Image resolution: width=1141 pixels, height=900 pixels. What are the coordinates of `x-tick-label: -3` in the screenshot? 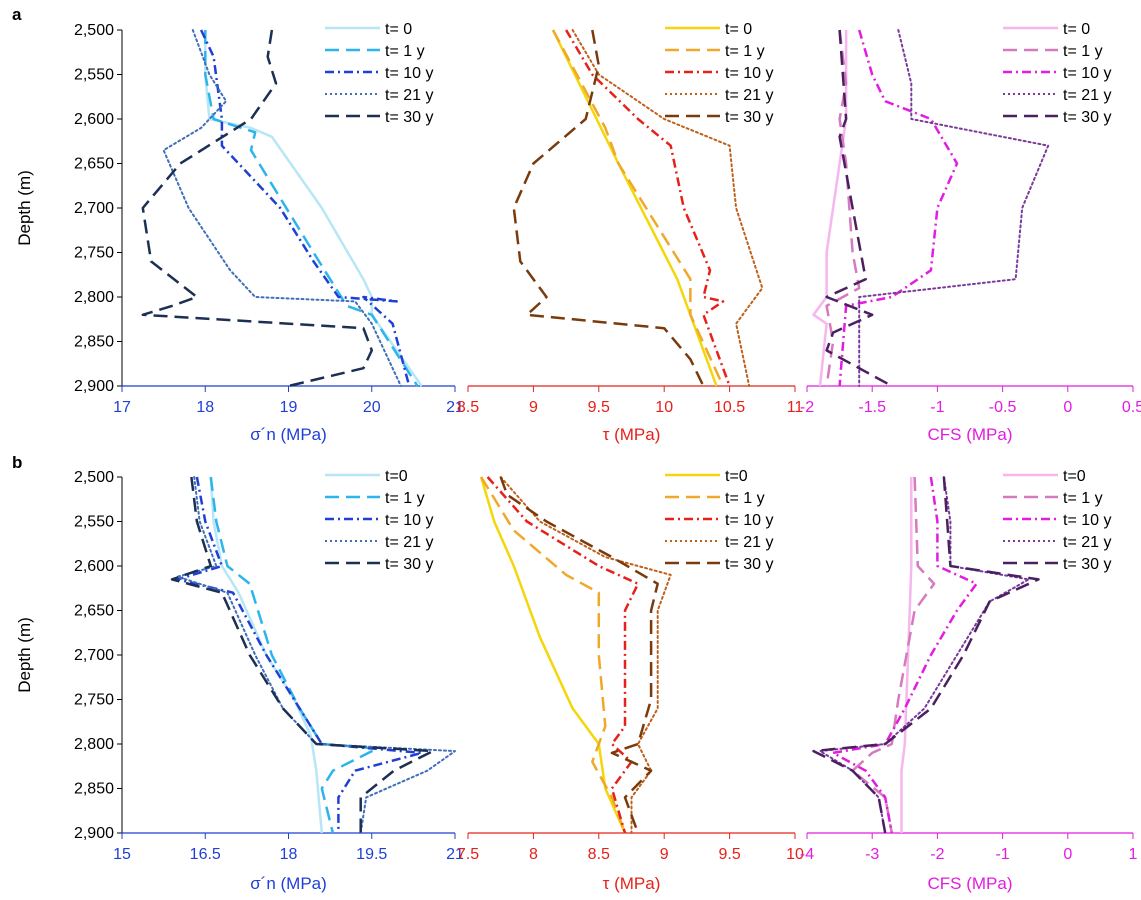 It's located at (872, 854).